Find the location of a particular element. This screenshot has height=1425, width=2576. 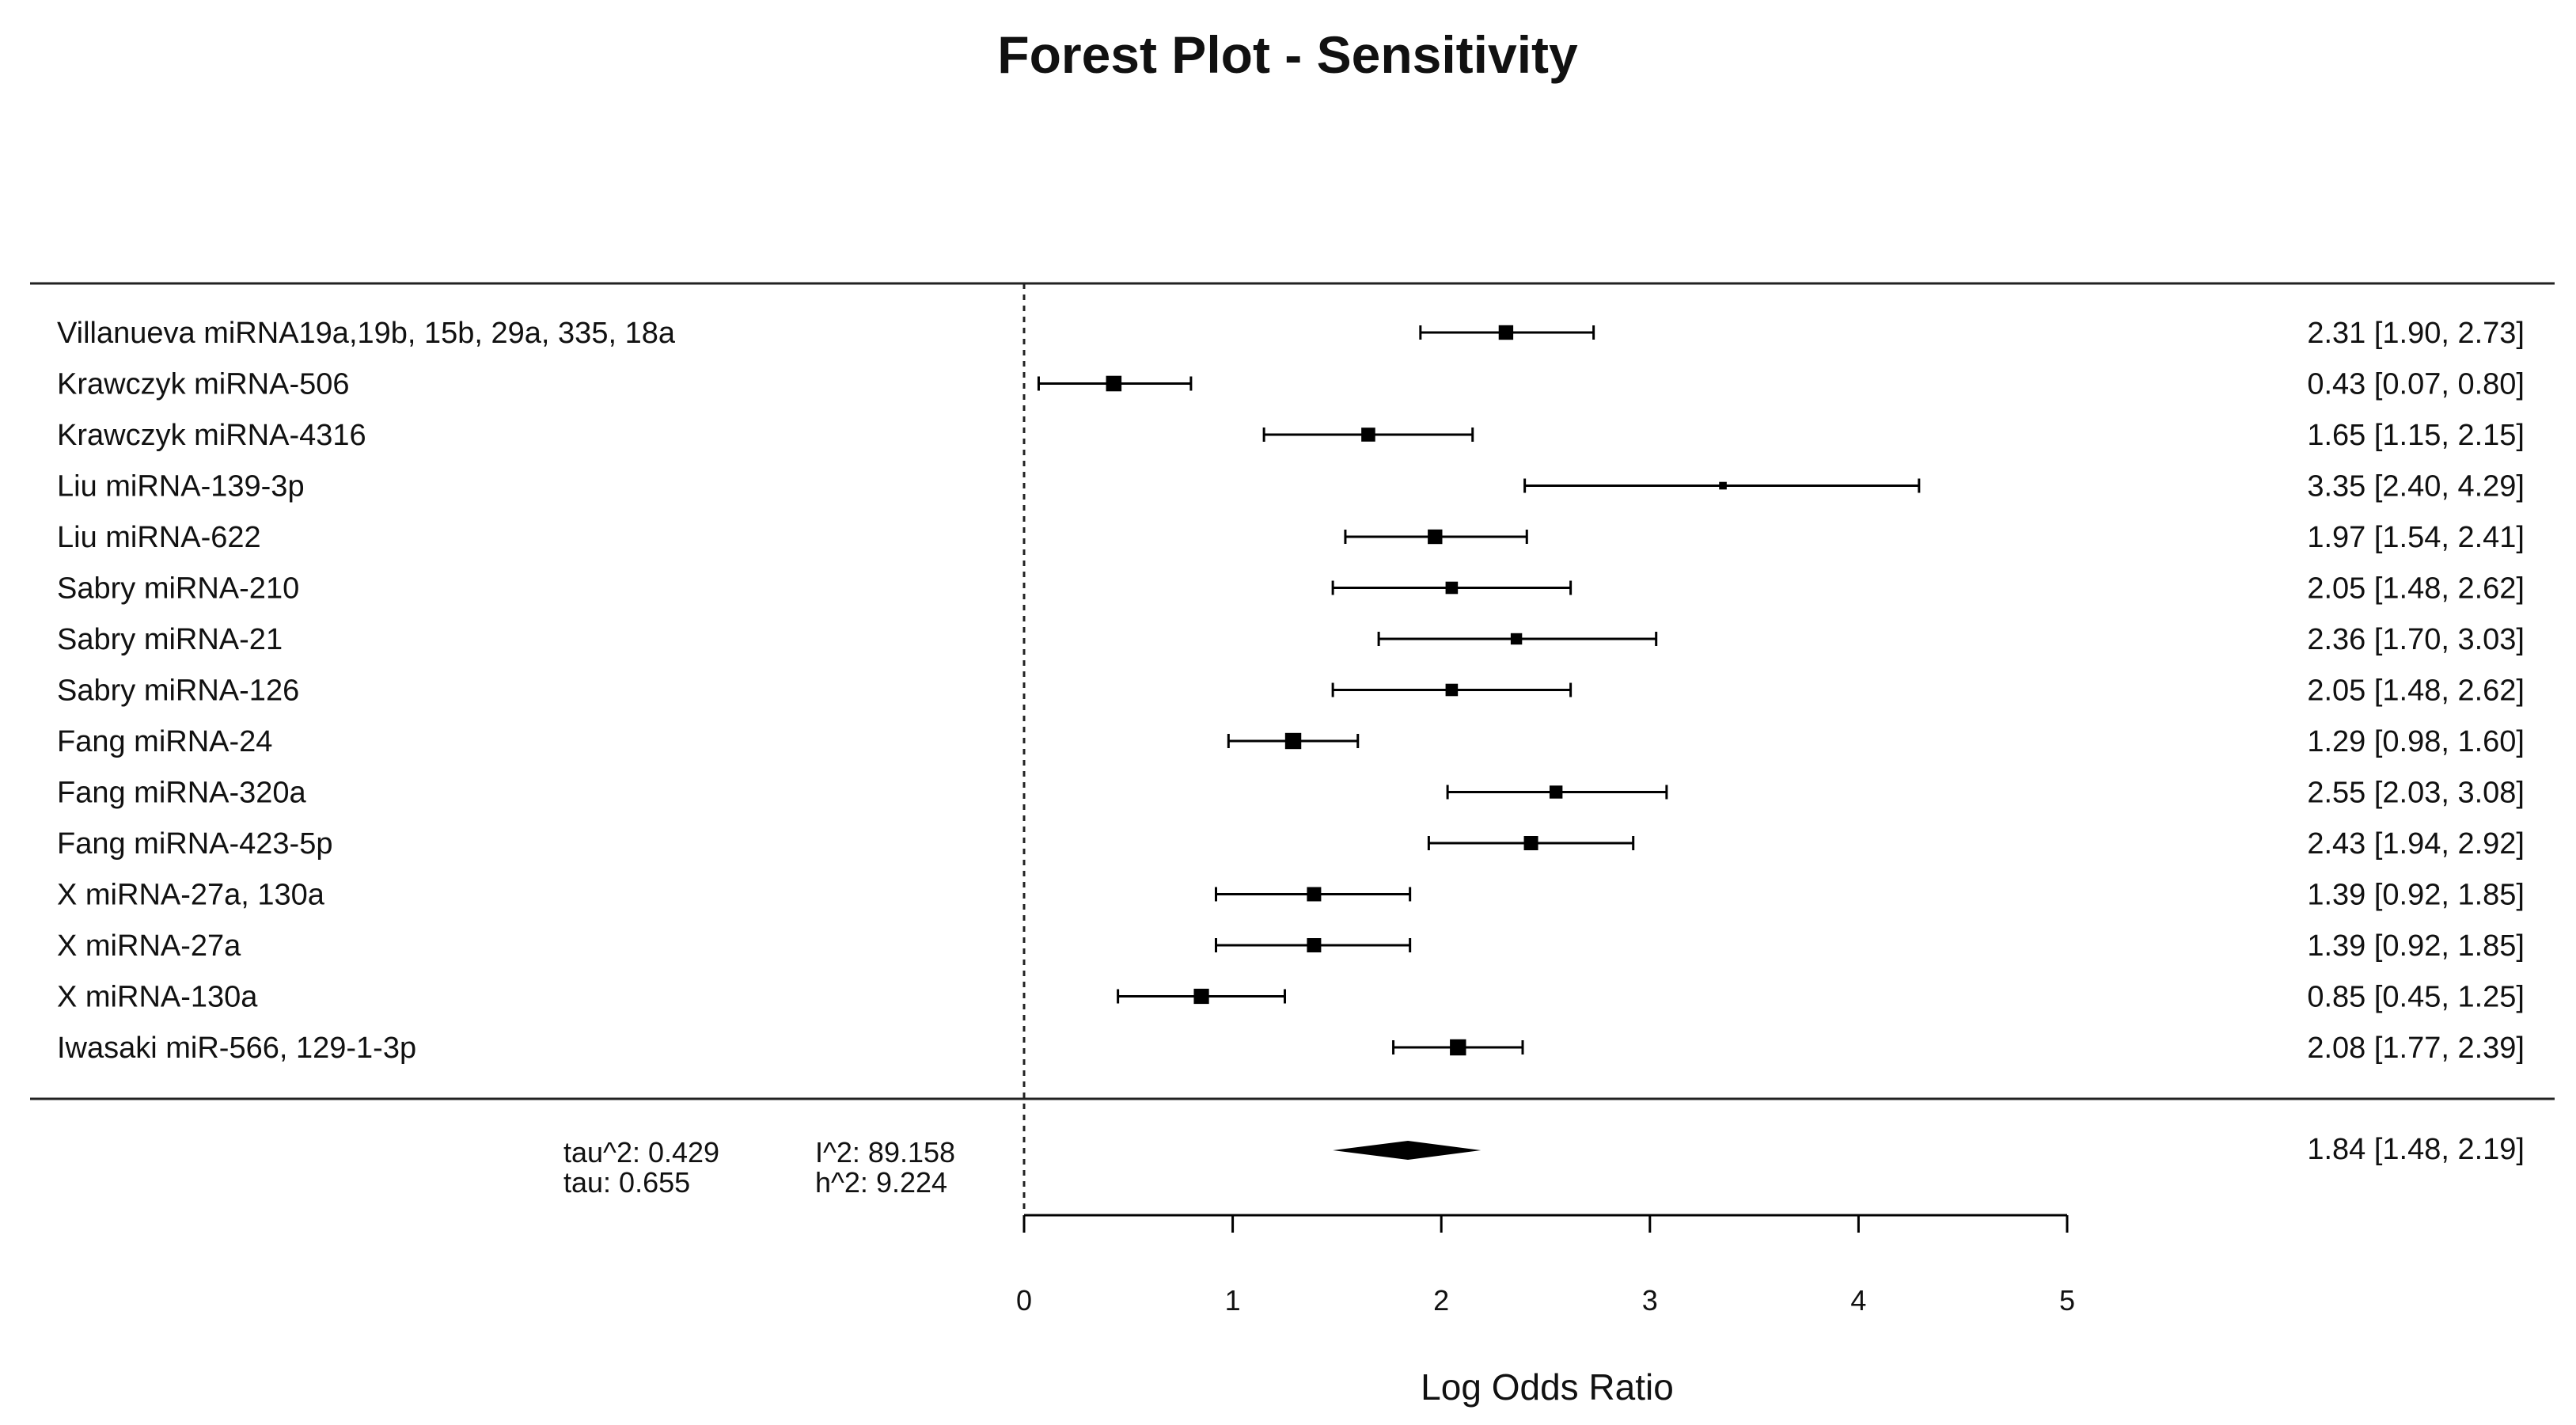

x-tick-label: 5 is located at coordinates (2067, 1300).